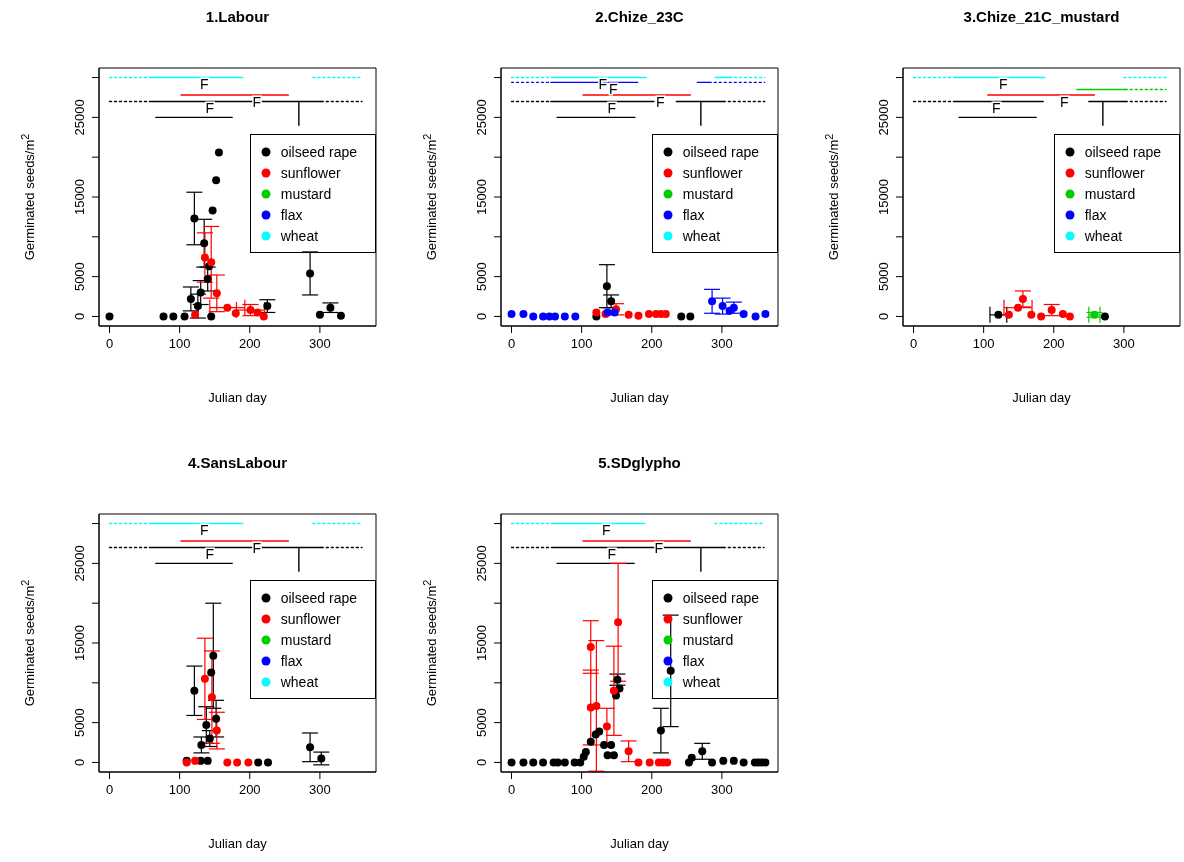 The height and width of the screenshot is (862, 1184). What do you see at coordinates (237, 16) in the screenshot?
I see `chart-title: 1.Labour` at bounding box center [237, 16].